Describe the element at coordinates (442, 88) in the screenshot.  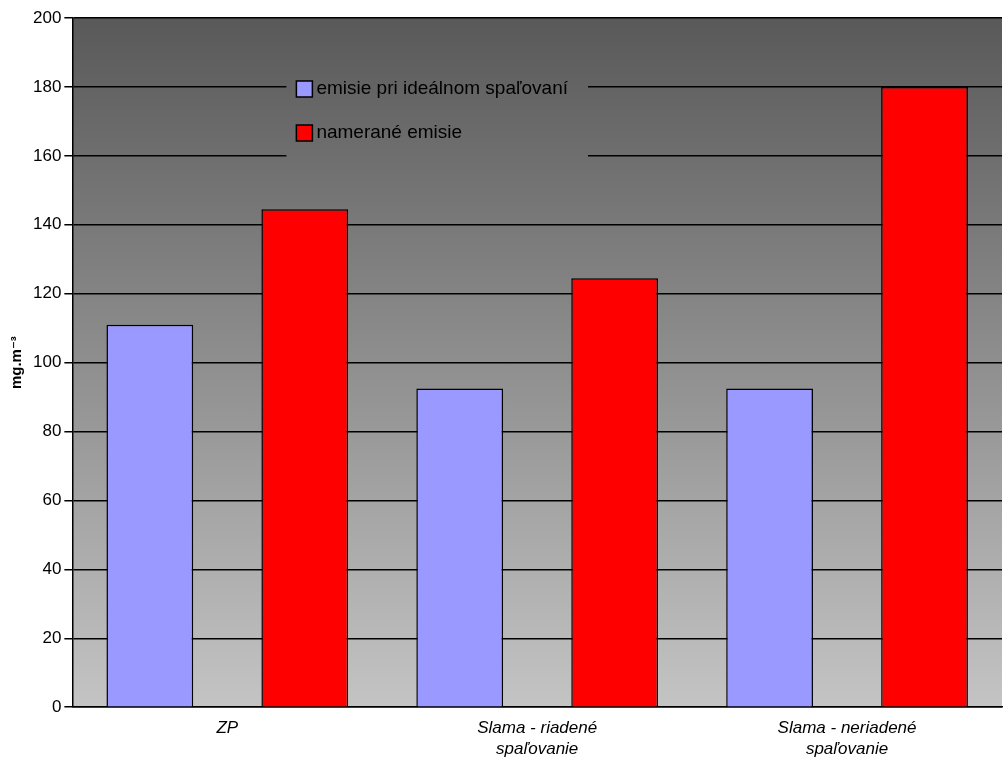
I see `legend-label: emisie pri ideálnom spaľovaní` at that location.